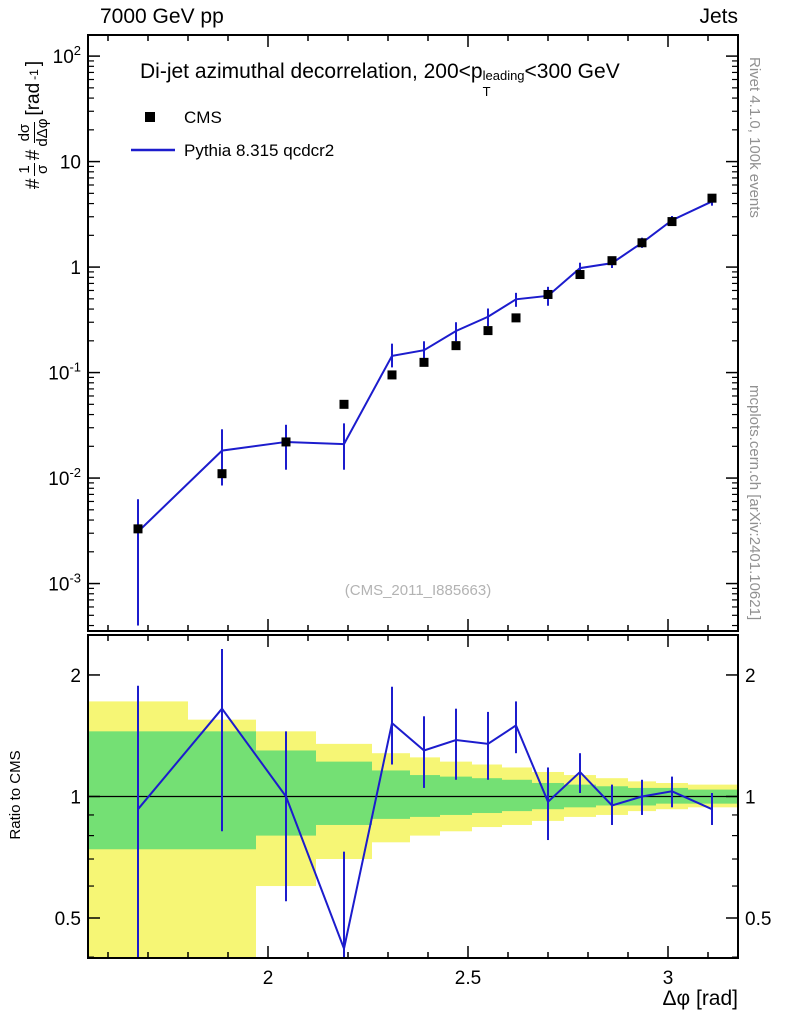 The height and width of the screenshot is (1024, 786). What do you see at coordinates (311, 71) in the screenshot?
I see `plot-title-text: Di-jet azimuthal decorrelation, 200<p` at bounding box center [311, 71].